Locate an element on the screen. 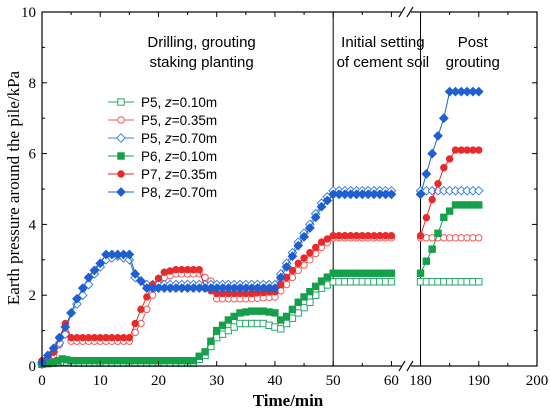 Image resolution: width=550 pixels, height=415 pixels. x-axis-title: Time/min is located at coordinates (288, 400).